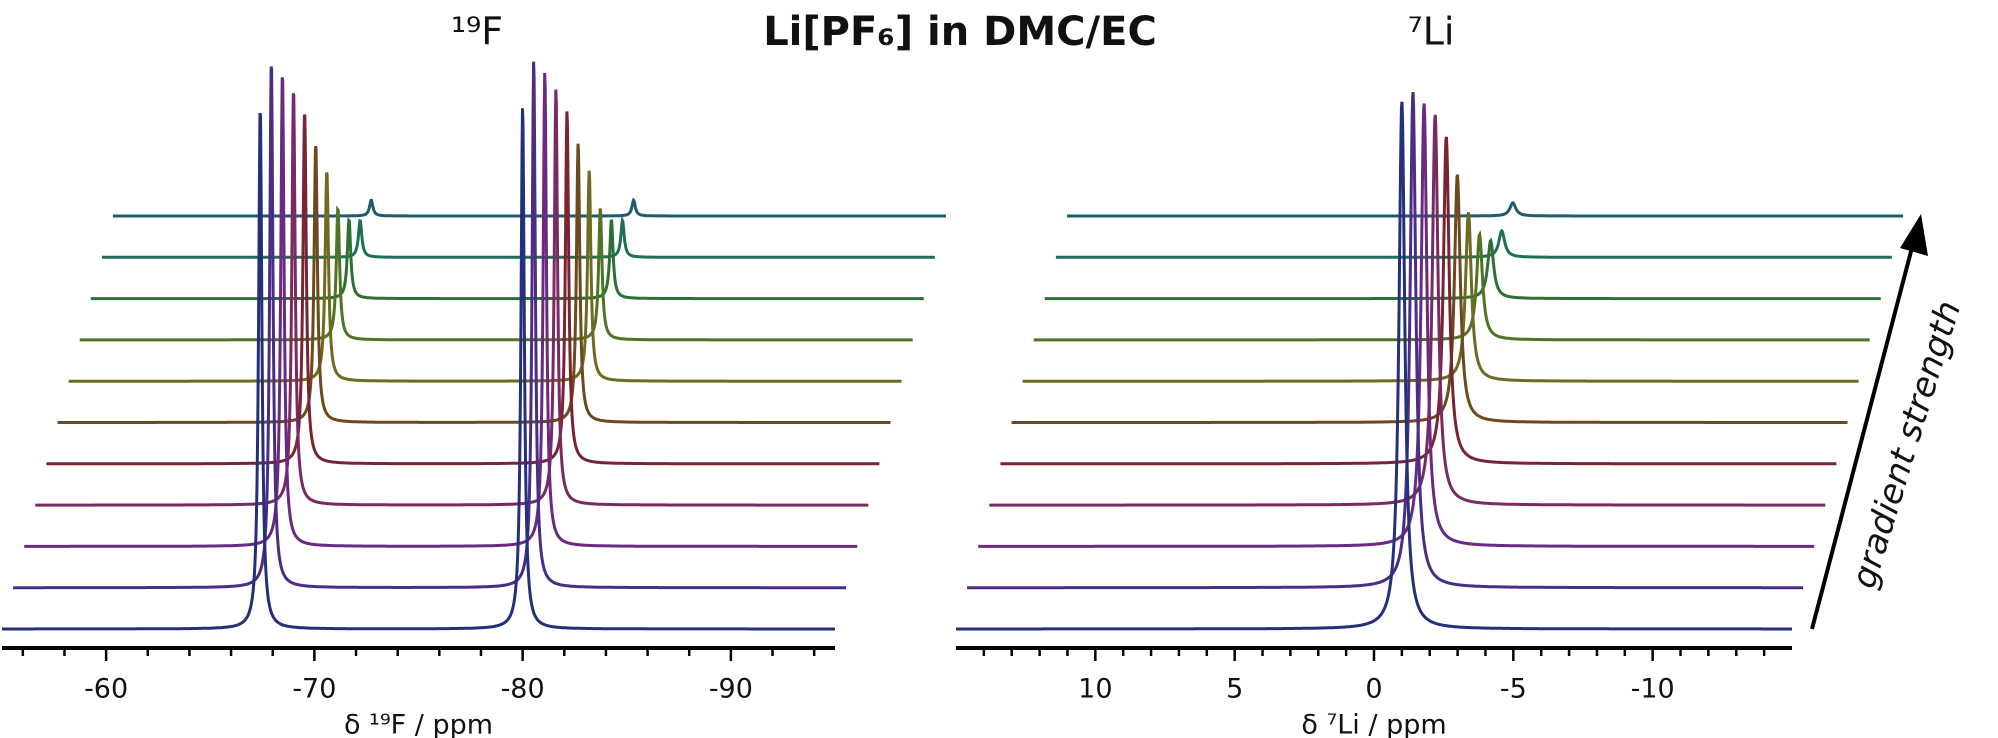 The height and width of the screenshot is (738, 1998). What do you see at coordinates (960, 32) in the screenshot?
I see `title: Li[PF₆] in DMC/EC` at bounding box center [960, 32].